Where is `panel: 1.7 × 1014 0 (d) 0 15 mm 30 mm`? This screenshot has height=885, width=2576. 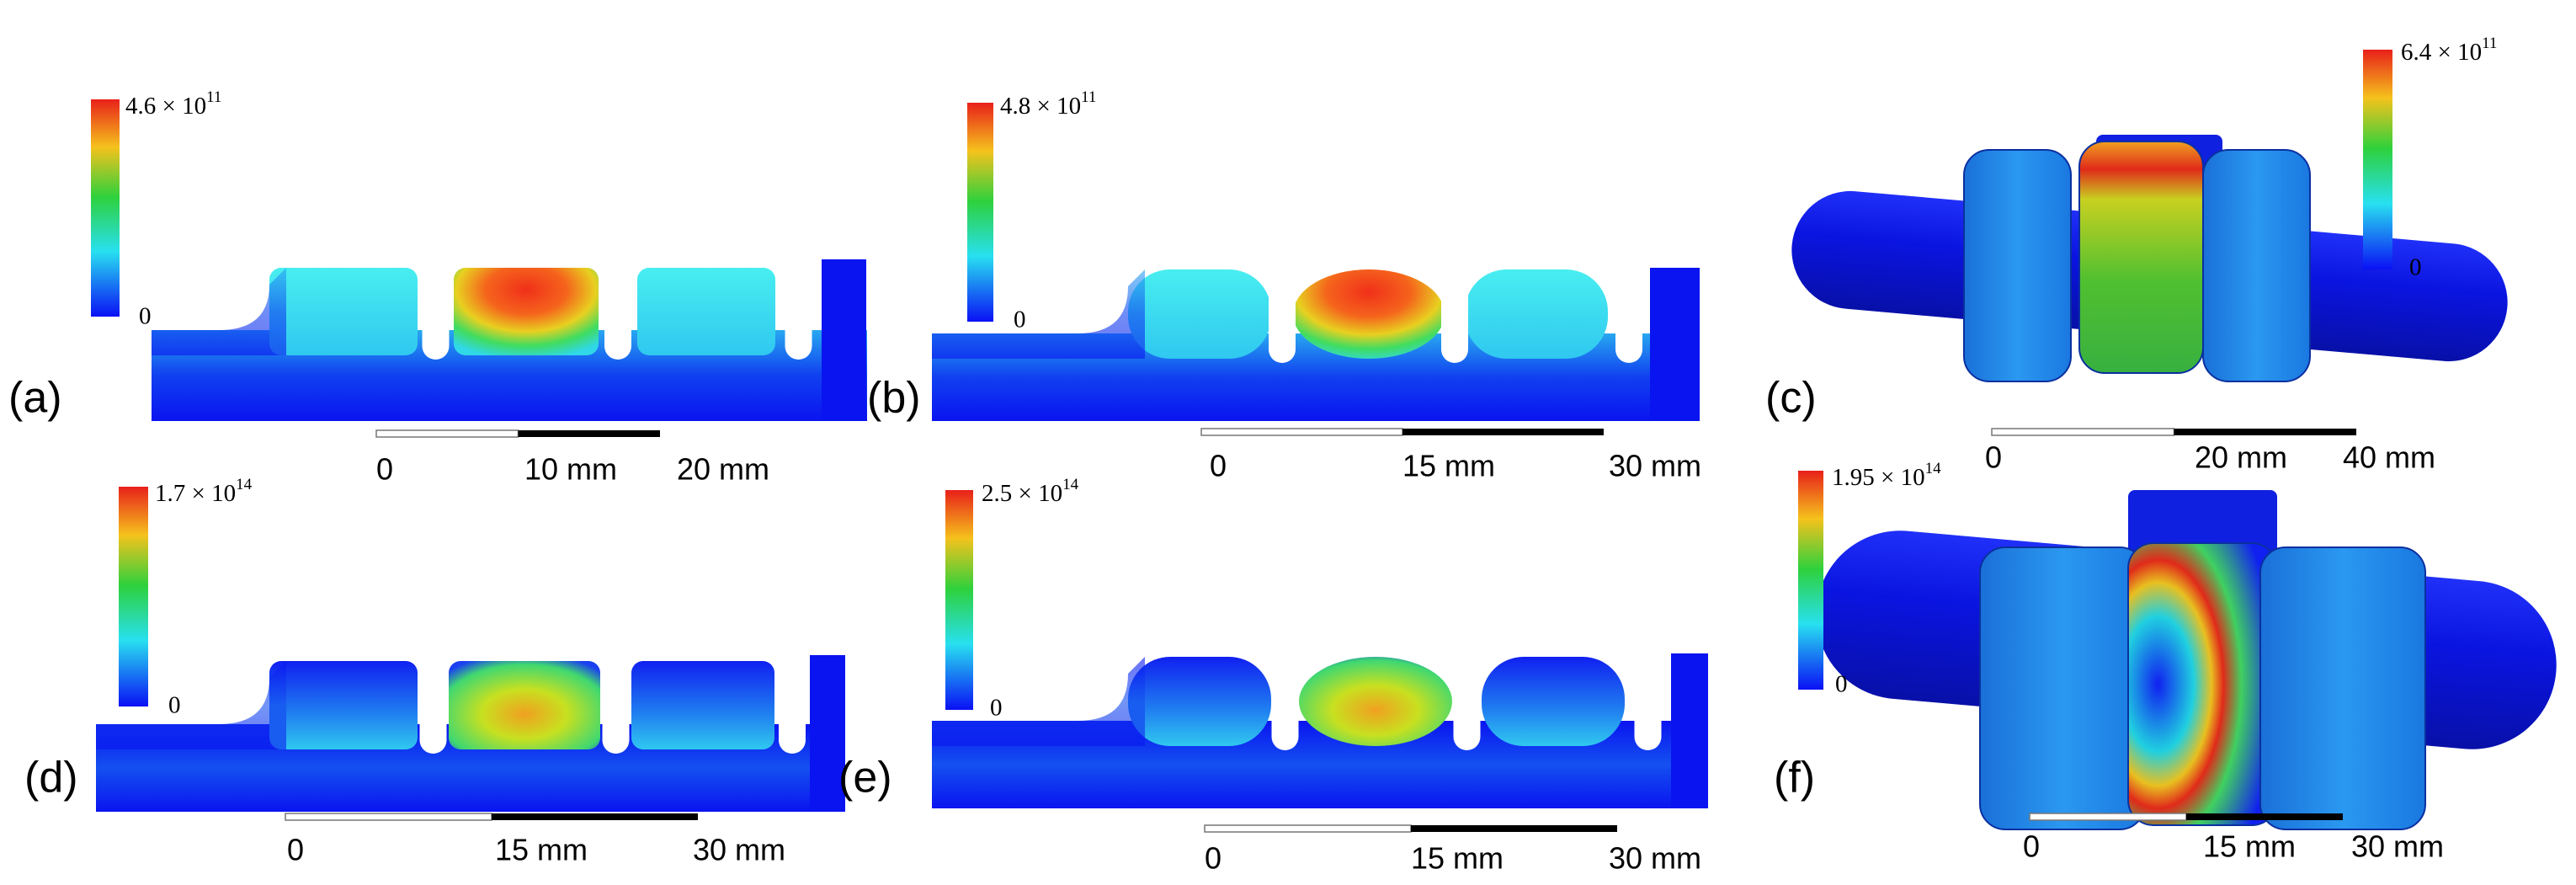
panel: 1.7 × 1014 0 (d) 0 15 mm 30 mm is located at coordinates (435, 671).